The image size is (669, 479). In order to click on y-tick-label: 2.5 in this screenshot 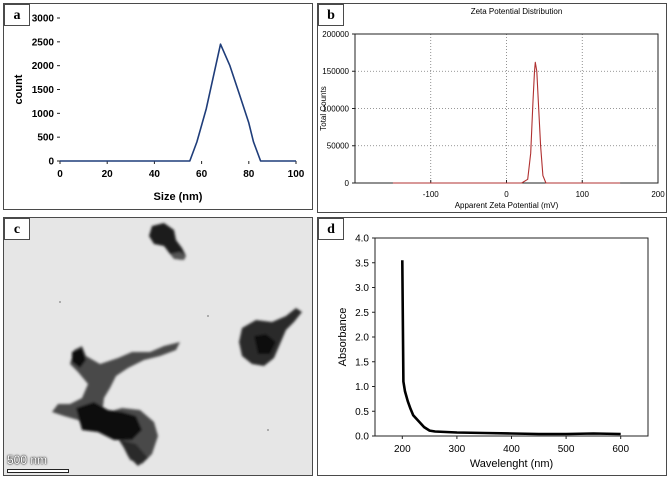, I will do `click(362, 313)`.